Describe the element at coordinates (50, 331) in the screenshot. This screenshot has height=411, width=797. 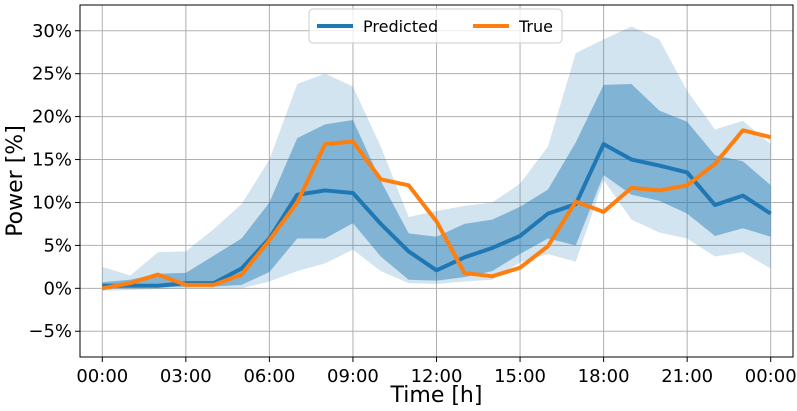
I see `y-tick-label: −5%` at that location.